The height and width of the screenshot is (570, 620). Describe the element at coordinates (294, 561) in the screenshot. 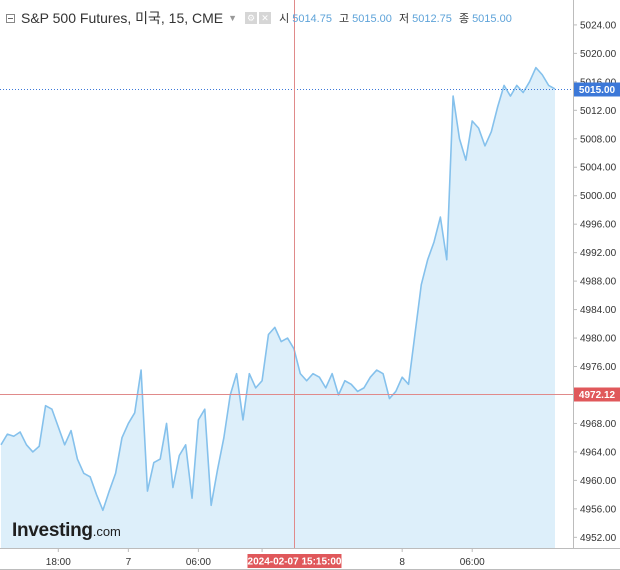

I see `crosshair-time-badge` at that location.